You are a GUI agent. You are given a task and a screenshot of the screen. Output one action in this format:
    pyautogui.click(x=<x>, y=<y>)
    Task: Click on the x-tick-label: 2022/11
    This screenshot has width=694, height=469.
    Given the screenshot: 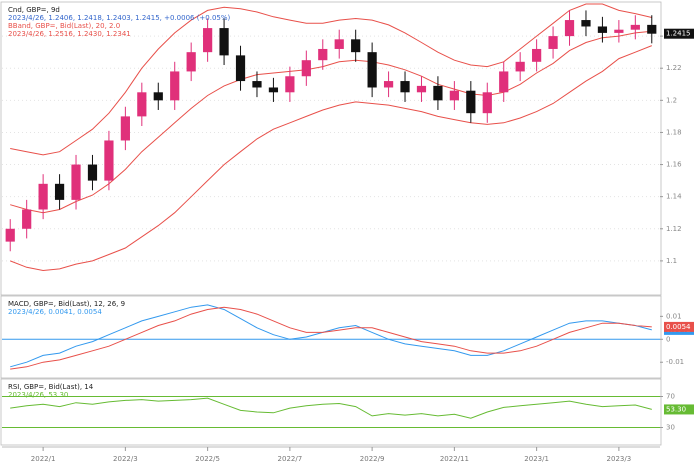 What is the action you would take?
    pyautogui.click(x=454, y=459)
    